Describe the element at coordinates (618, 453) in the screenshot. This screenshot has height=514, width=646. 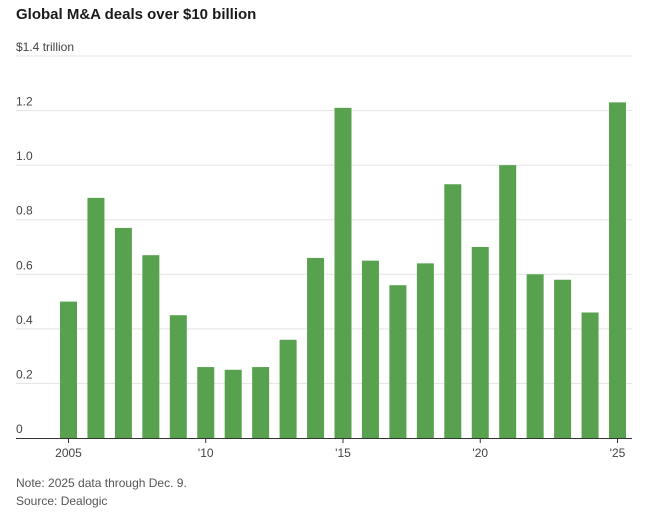
I see `x-tick-label: '25` at that location.